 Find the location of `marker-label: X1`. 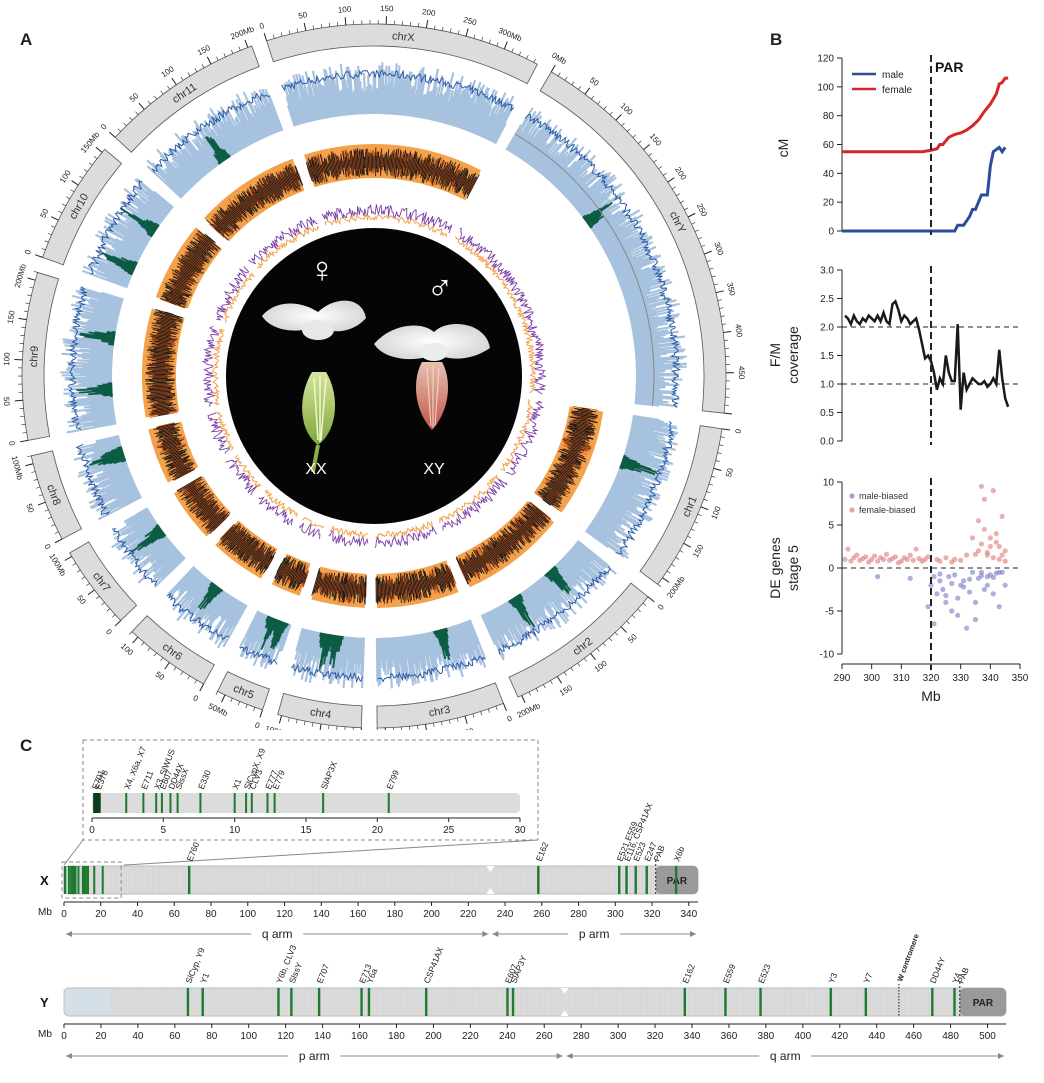

marker-label: X1 is located at coordinates (236, 784).